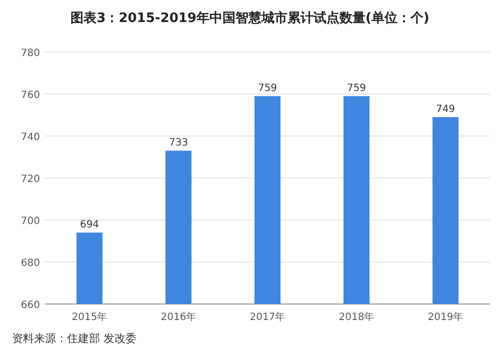 The width and height of the screenshot is (500, 362). Describe the element at coordinates (74, 338) in the screenshot. I see `text: 资料来源：住建部 发改委` at that location.